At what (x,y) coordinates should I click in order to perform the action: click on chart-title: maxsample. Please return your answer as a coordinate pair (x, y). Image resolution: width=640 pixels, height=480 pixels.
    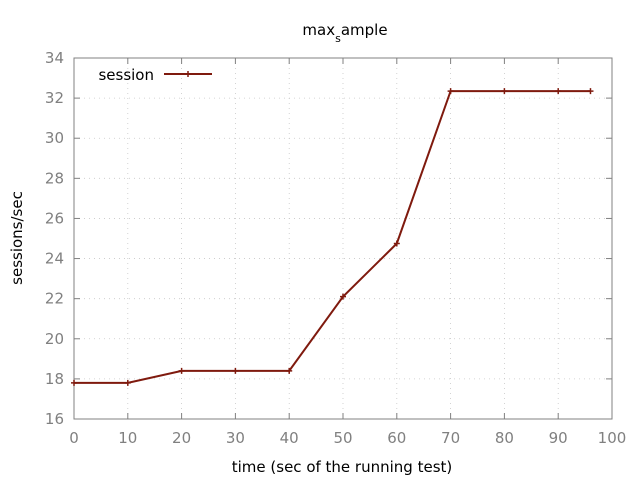
    Looking at the image, I should click on (344, 33).